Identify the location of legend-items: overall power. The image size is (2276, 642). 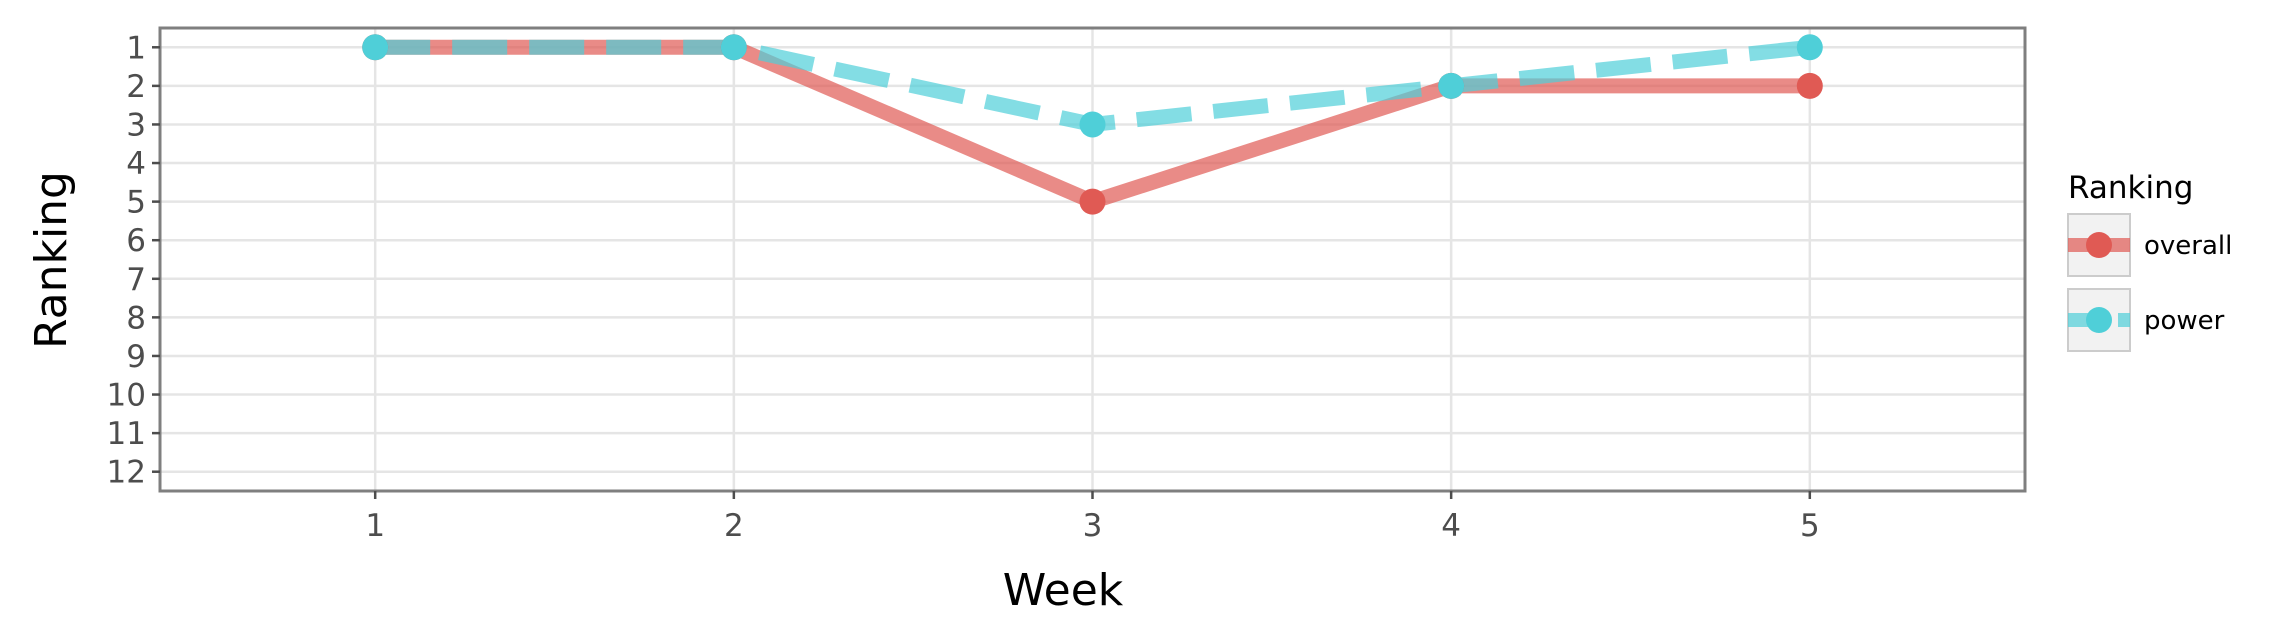
(2149, 282).